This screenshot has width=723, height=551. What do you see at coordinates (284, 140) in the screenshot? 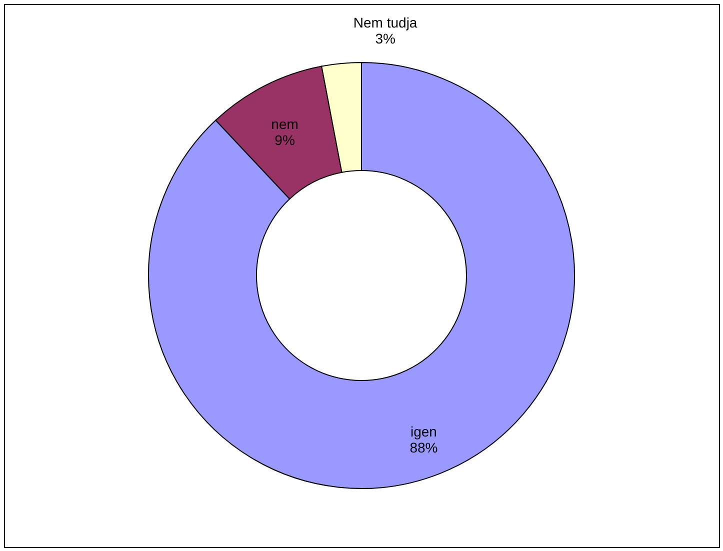
I see `data-label: 9%` at bounding box center [284, 140].